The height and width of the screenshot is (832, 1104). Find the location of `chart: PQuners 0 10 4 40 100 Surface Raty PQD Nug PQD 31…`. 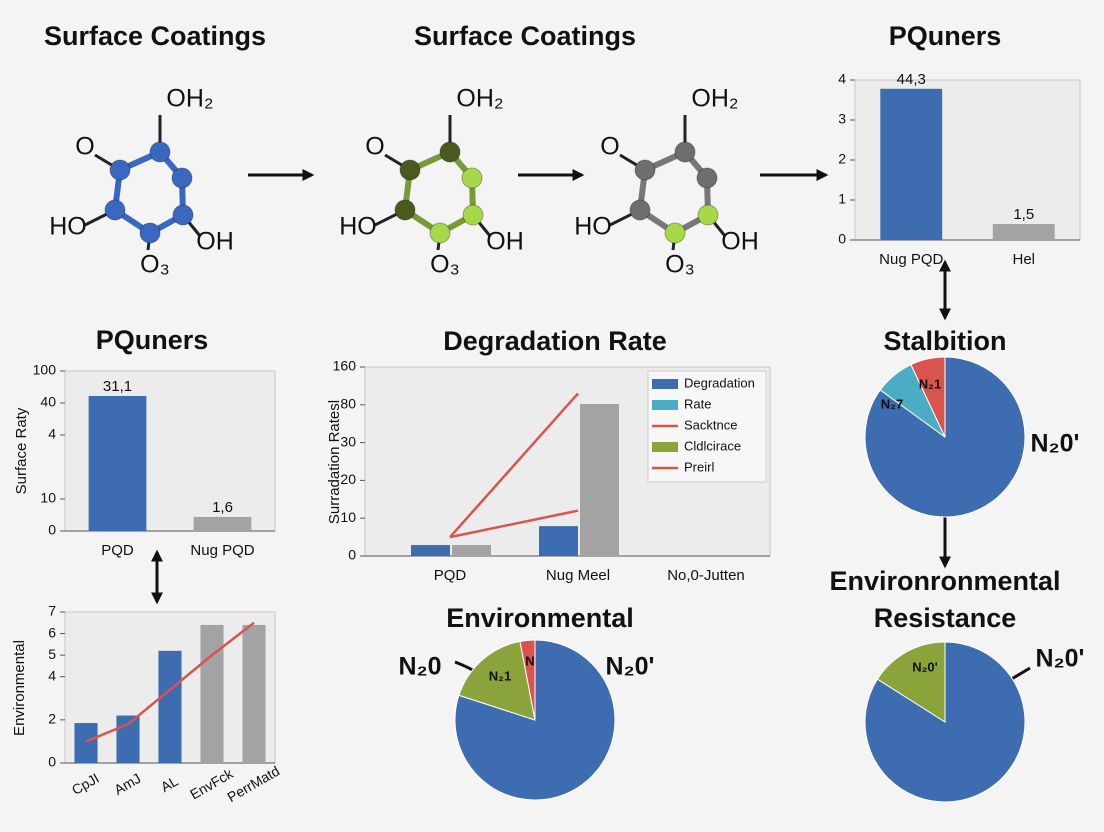

chart: PQuners 0 10 4 40 100 Surface Raty PQD Nug PQD 31… is located at coordinates (144, 442).